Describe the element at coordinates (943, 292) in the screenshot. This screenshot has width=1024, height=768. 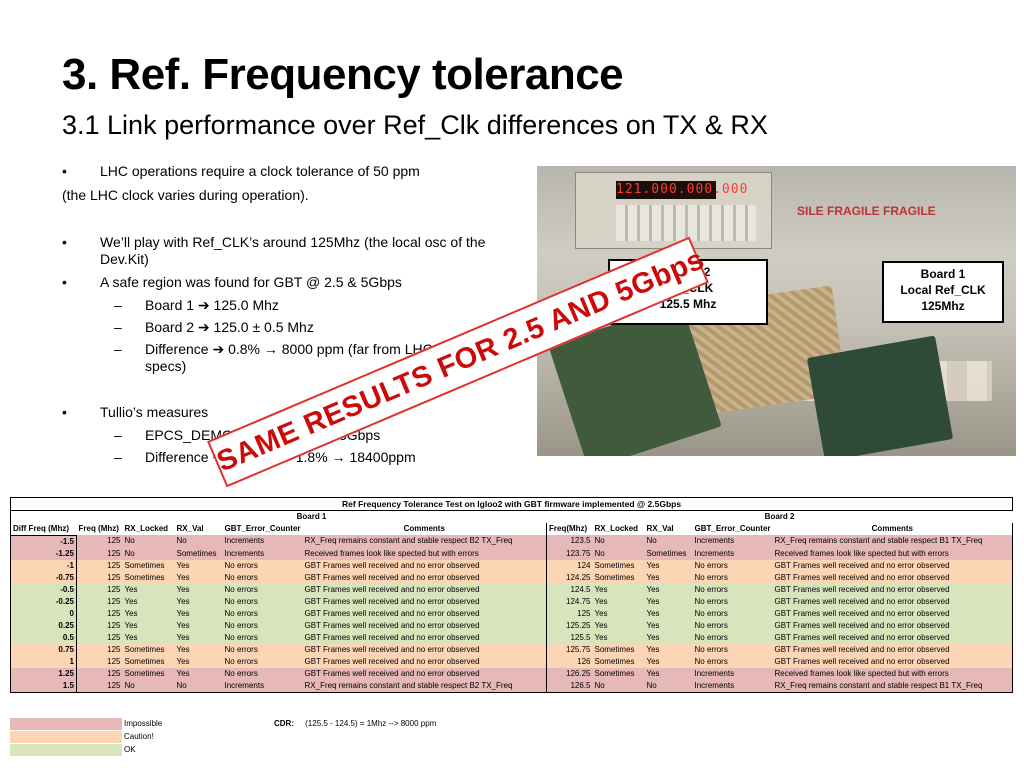
I see `board1-label: Board 1 Local Ref_CLK 125Mhz` at that location.